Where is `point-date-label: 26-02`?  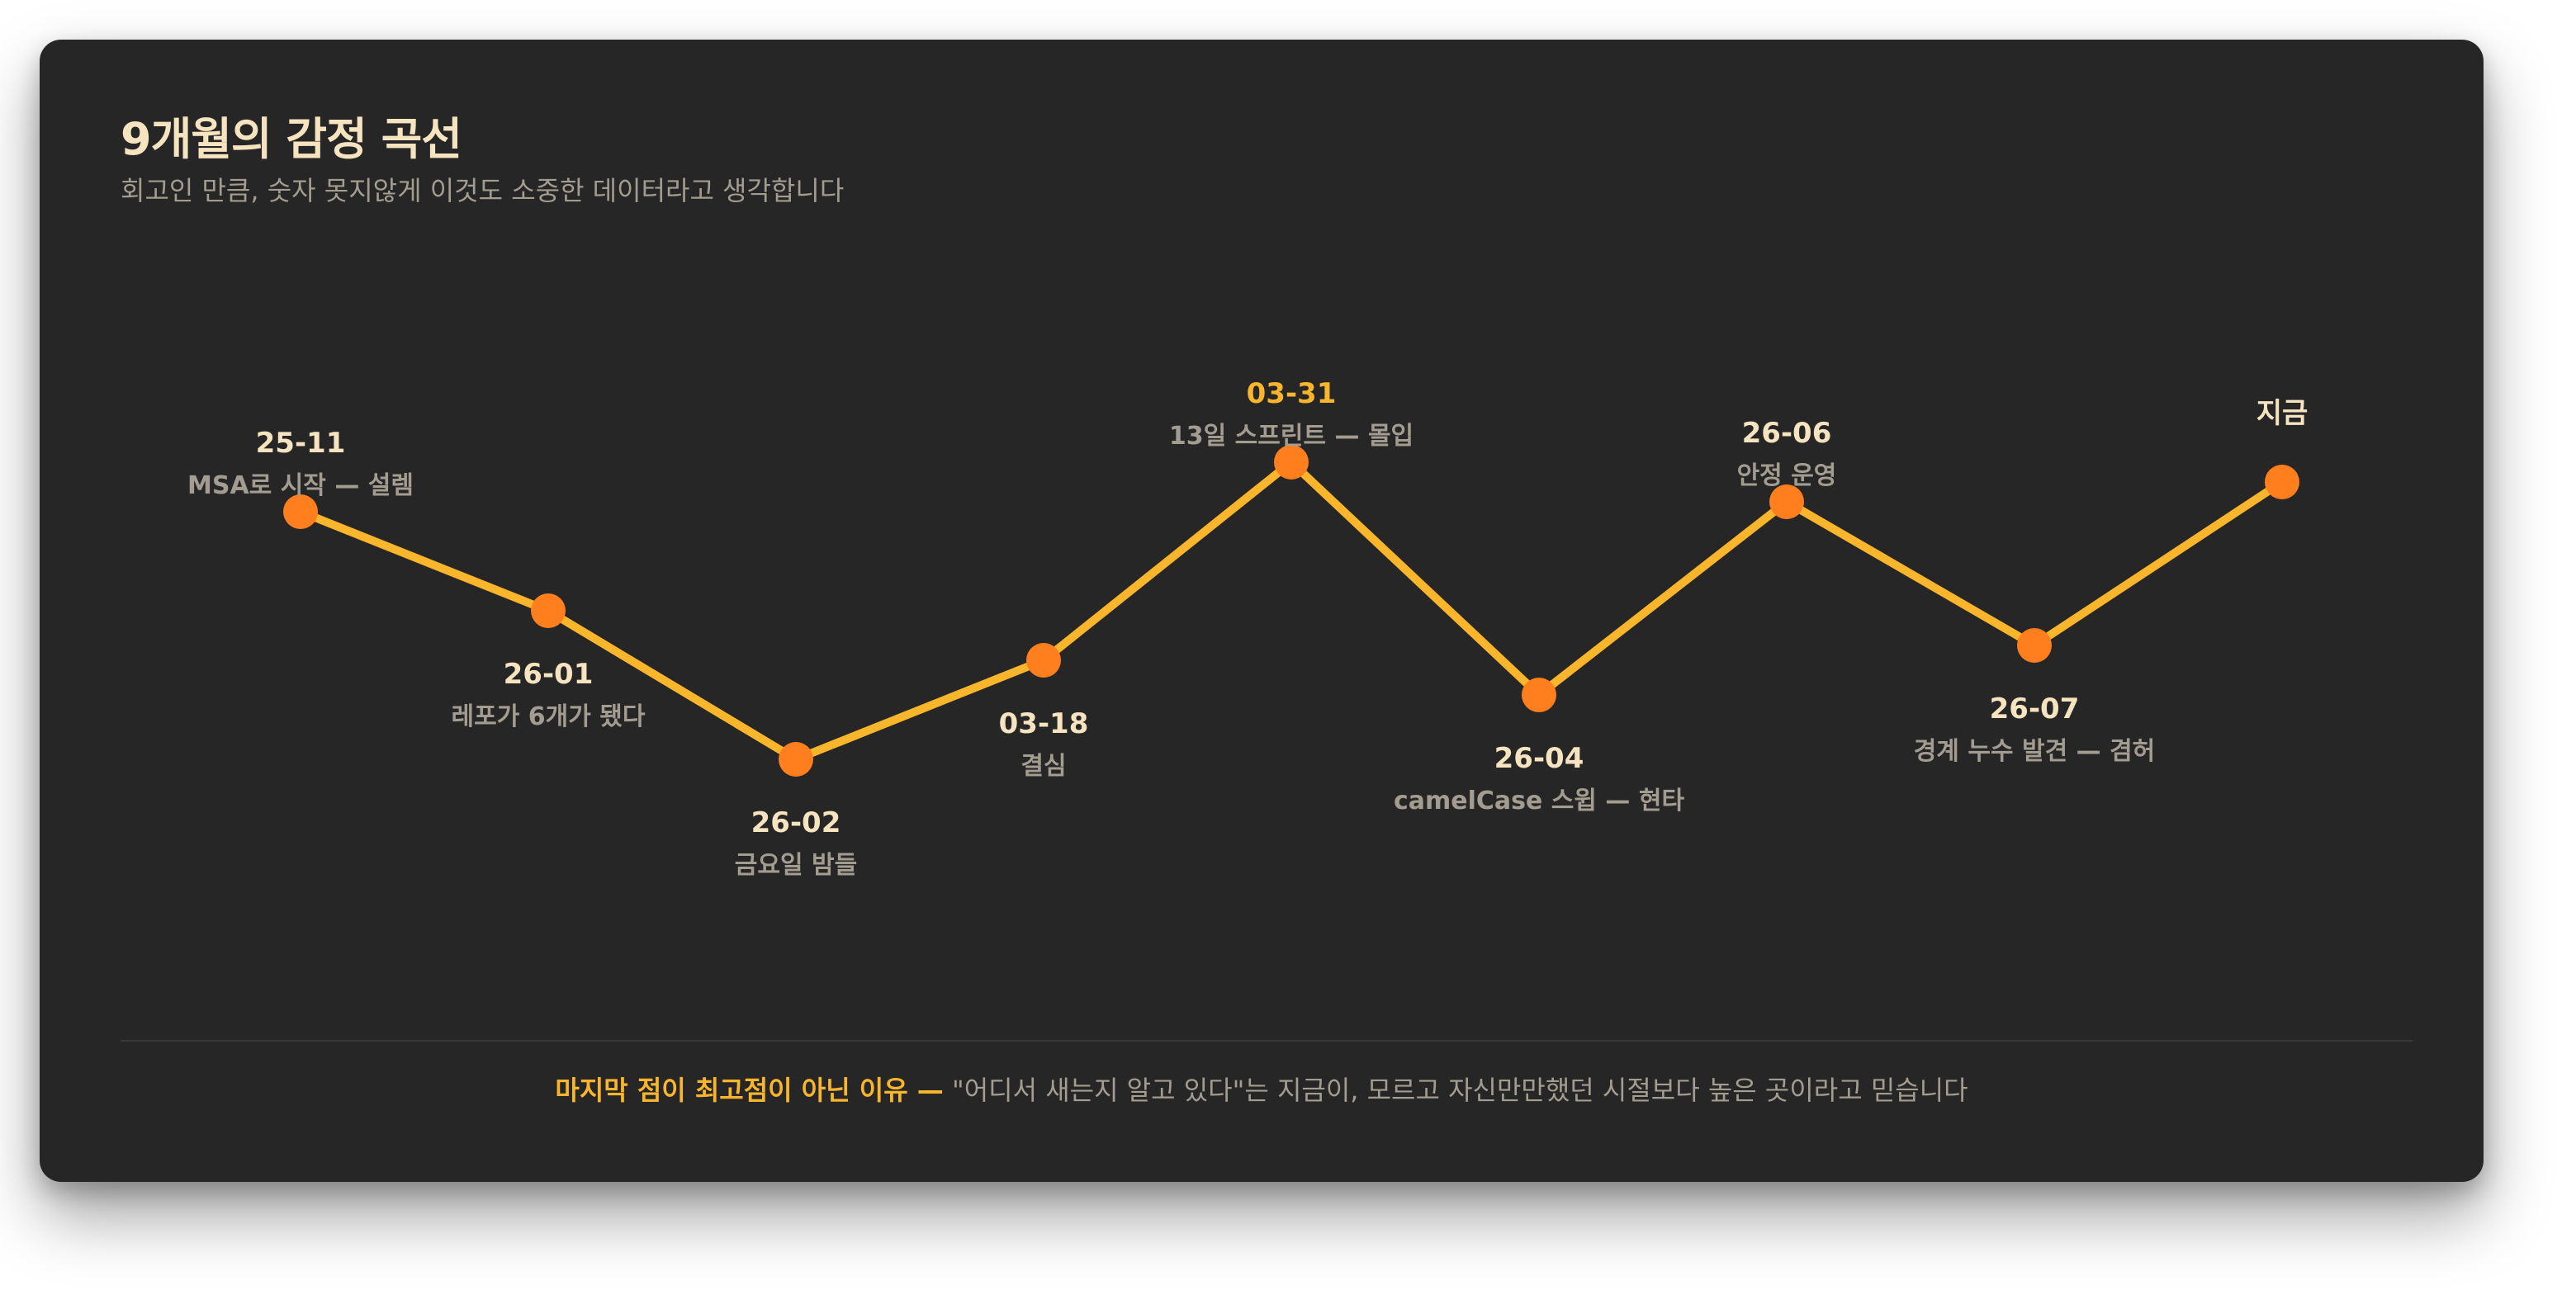
point-date-label: 26-02 is located at coordinates (796, 822).